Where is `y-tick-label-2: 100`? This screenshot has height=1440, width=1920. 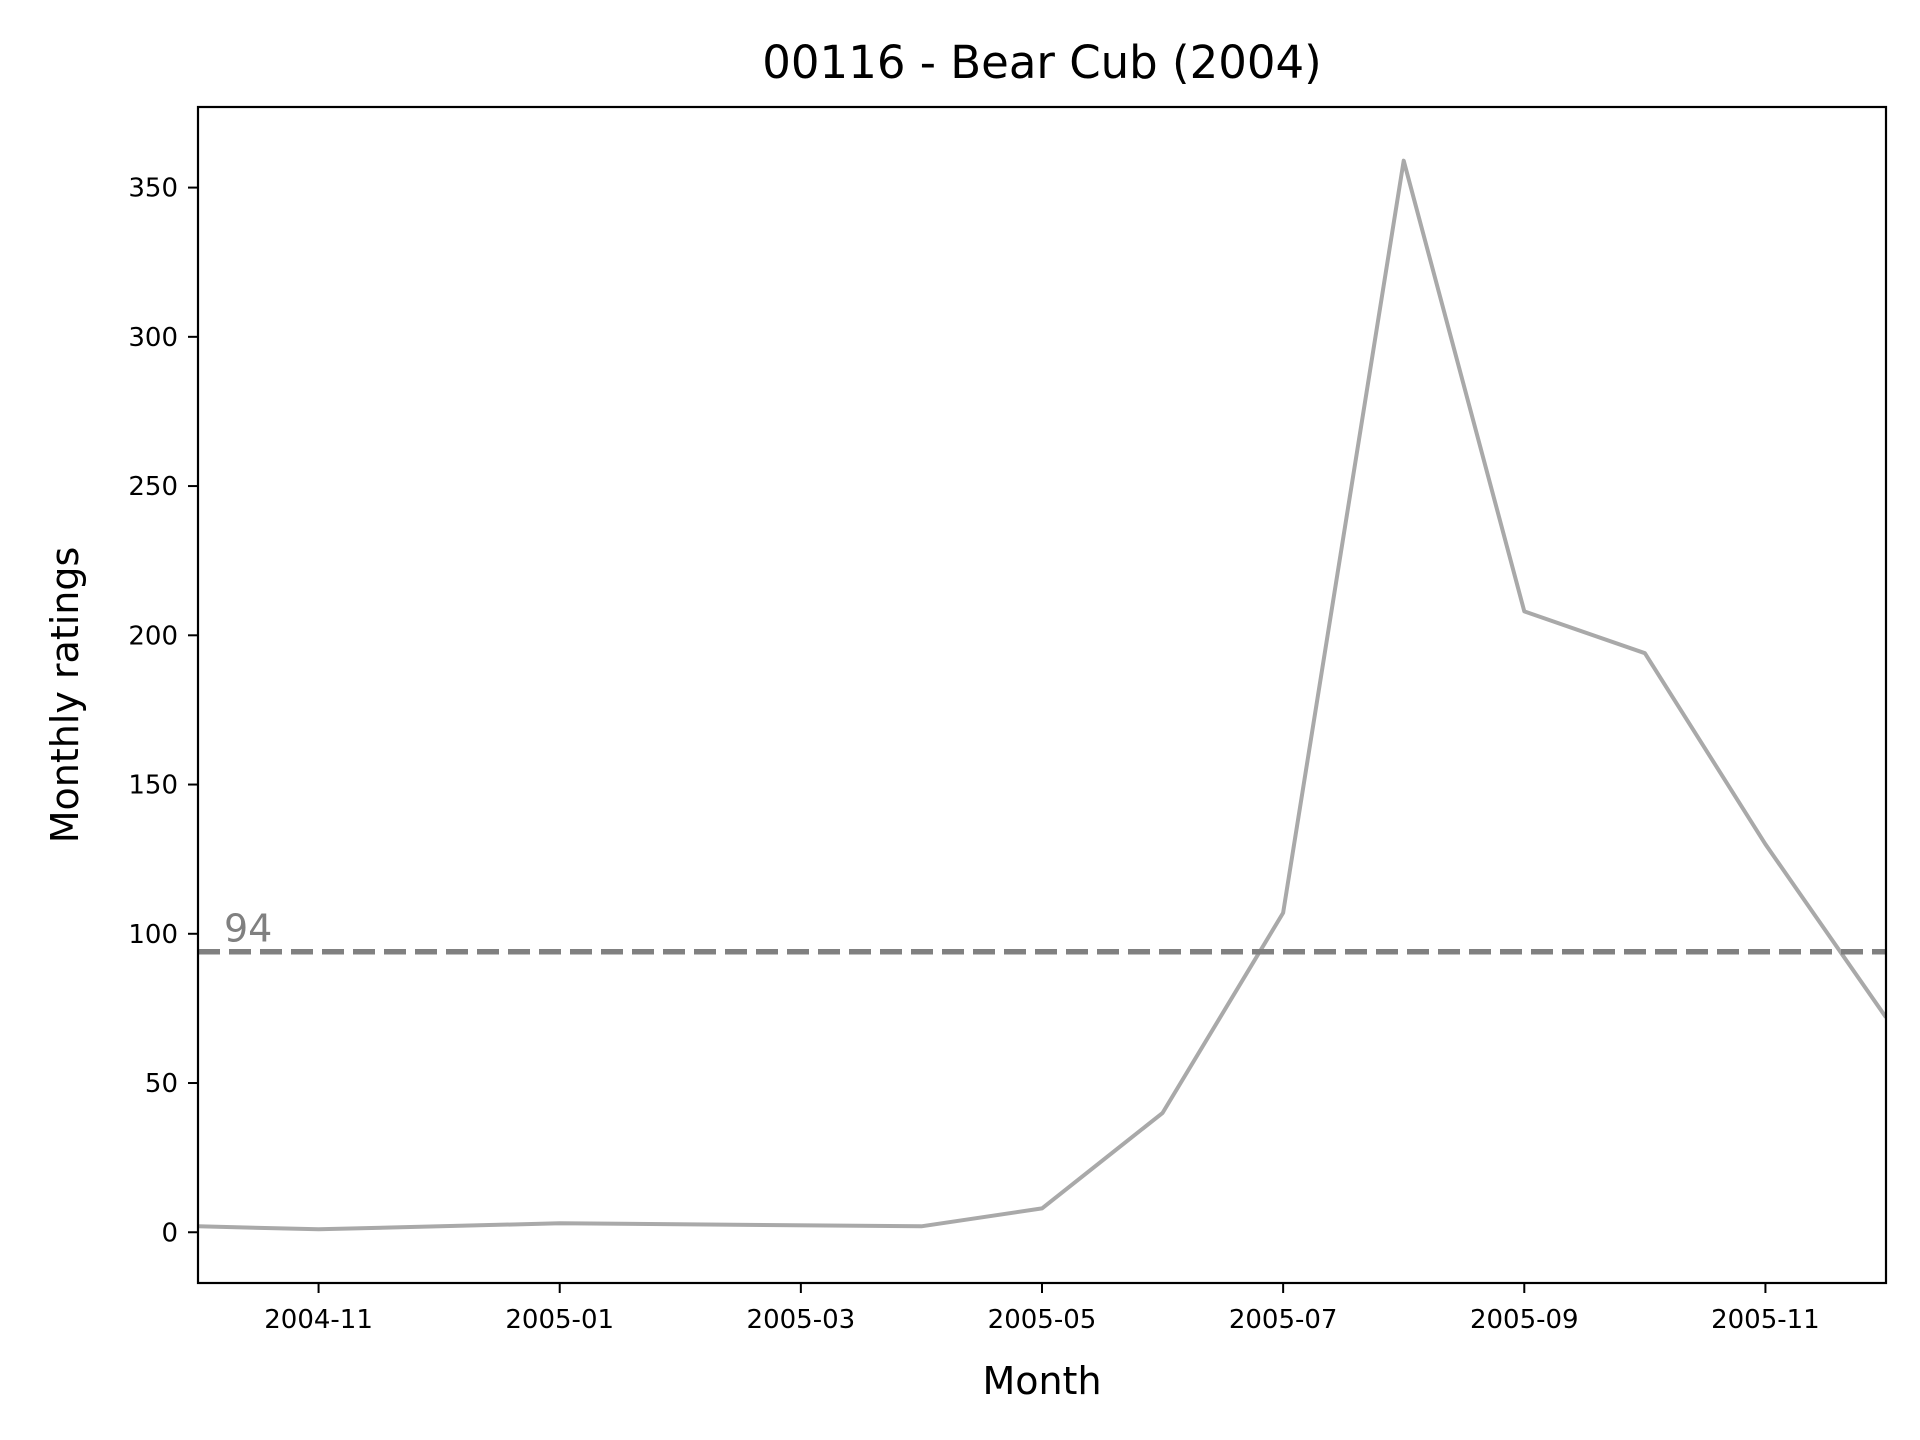
y-tick-label-2: 100 is located at coordinates (153, 935).